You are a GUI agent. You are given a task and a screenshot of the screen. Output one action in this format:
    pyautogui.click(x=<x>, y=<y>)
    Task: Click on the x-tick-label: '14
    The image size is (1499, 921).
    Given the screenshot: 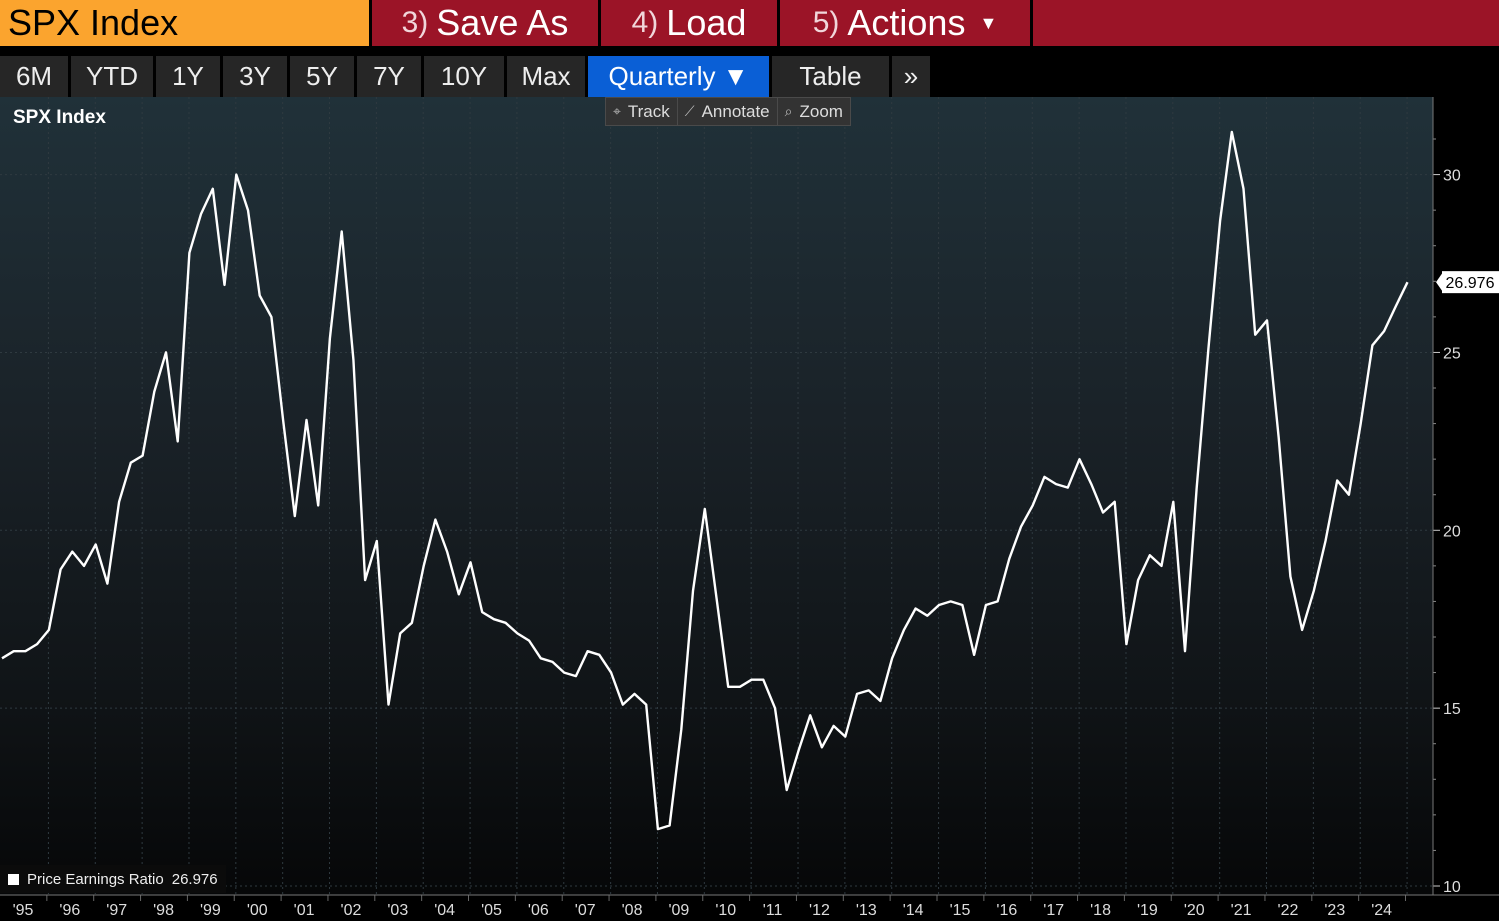 What is the action you would take?
    pyautogui.click(x=913, y=910)
    